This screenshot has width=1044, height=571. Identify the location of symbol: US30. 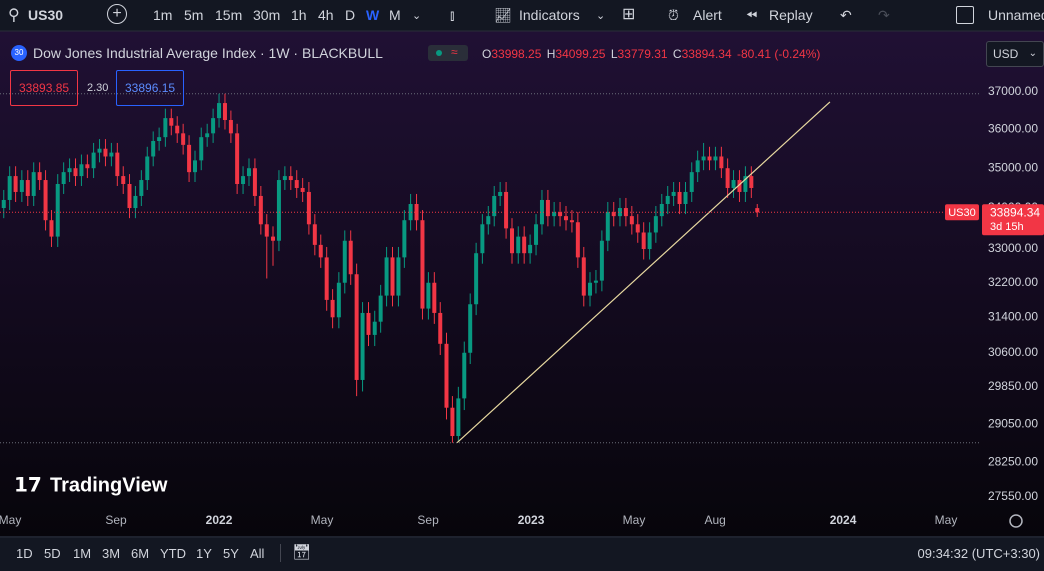
(46, 15).